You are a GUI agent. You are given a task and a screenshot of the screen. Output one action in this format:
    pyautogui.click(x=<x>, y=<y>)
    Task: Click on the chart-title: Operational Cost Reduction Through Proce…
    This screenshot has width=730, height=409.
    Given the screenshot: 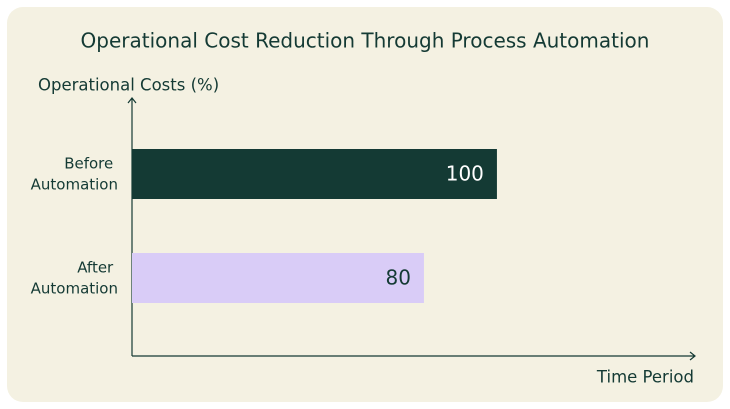 What is the action you would take?
    pyautogui.click(x=365, y=41)
    